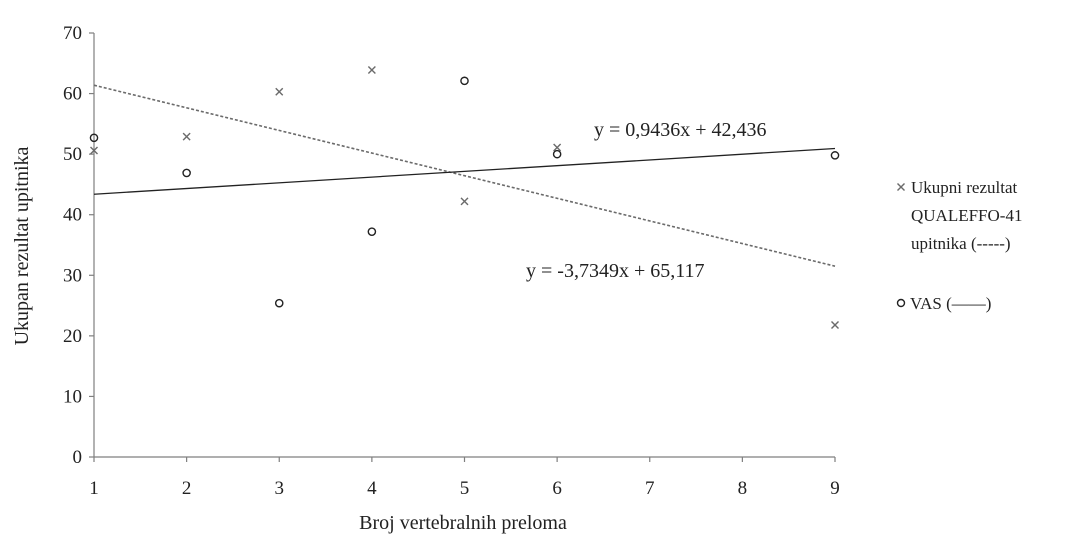 The width and height of the screenshot is (1066, 540). What do you see at coordinates (72, 33) in the screenshot?
I see `y-tick-label: 70` at bounding box center [72, 33].